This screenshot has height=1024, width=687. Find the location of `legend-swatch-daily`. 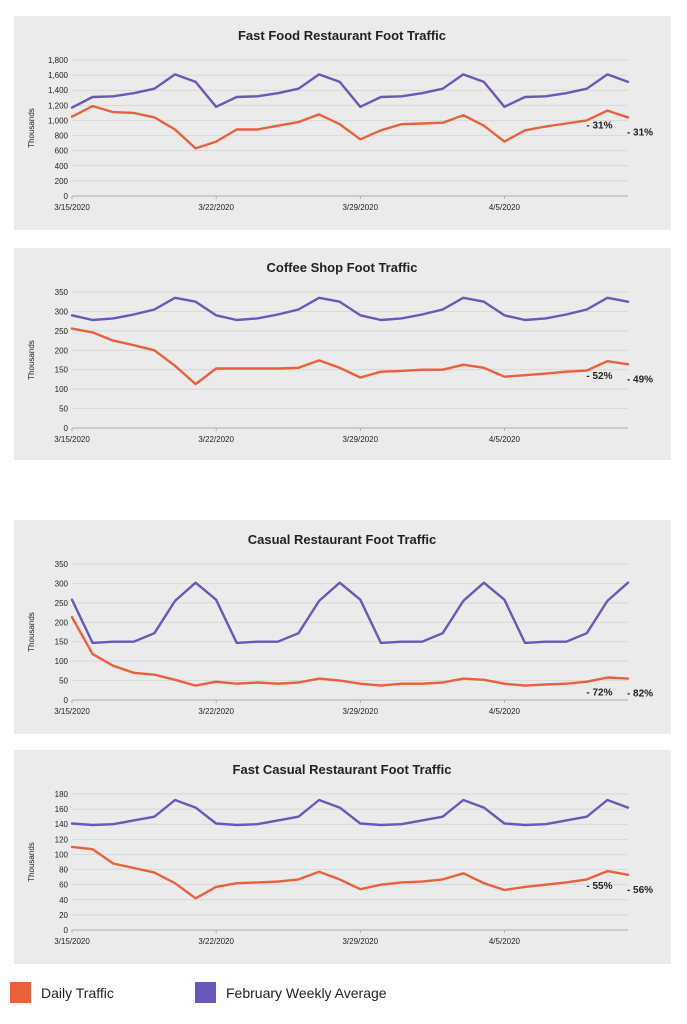

legend-swatch-daily is located at coordinates (20, 992).